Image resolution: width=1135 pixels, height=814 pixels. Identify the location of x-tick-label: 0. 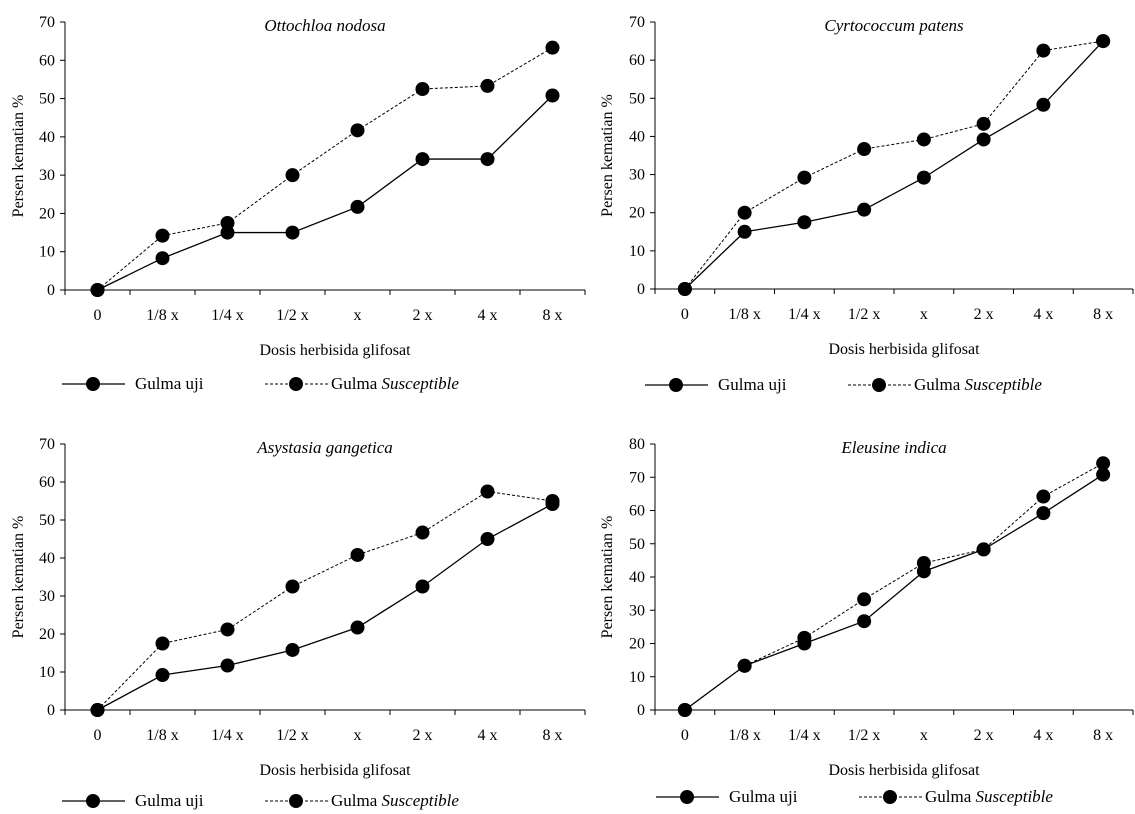
(685, 735).